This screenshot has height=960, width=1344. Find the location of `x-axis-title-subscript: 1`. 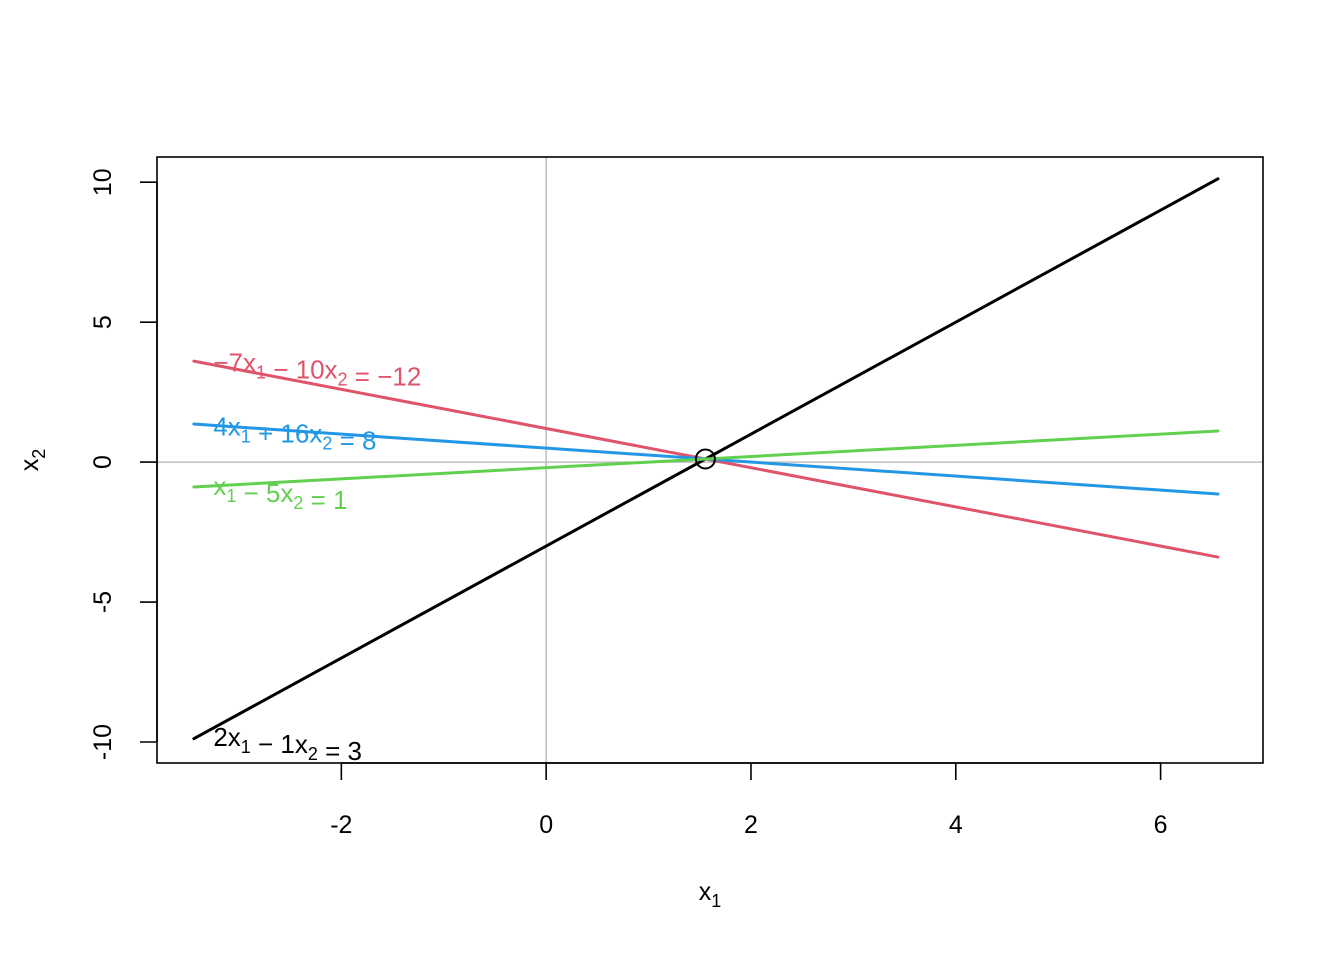

x-axis-title-subscript: 1 is located at coordinates (716, 901).